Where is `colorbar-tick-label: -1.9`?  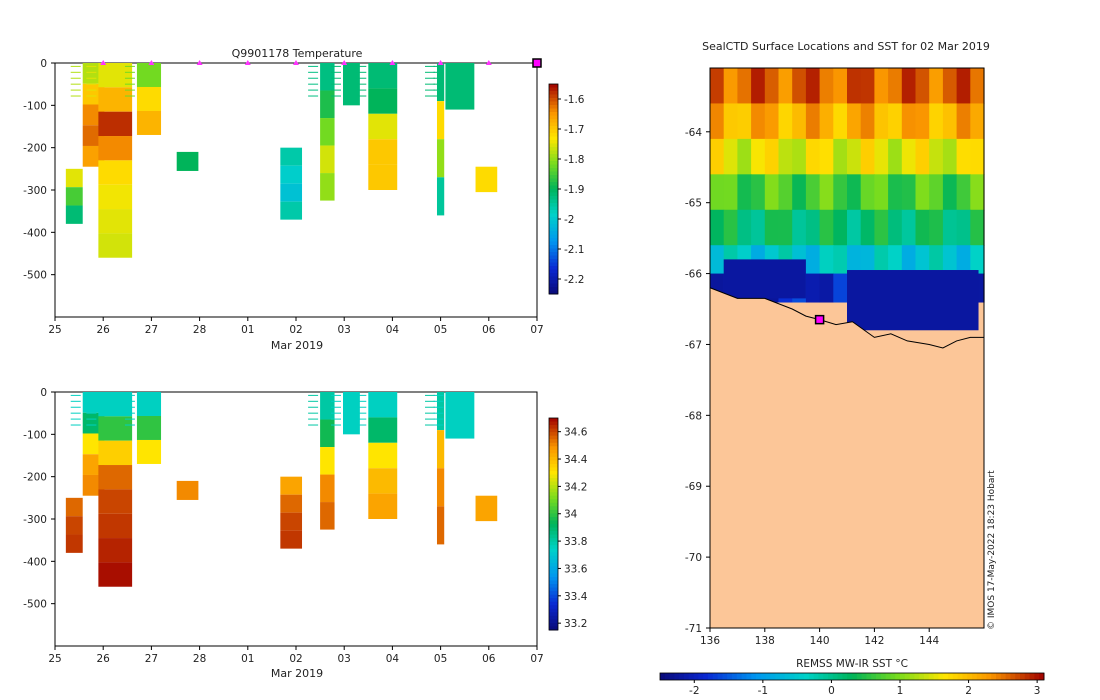 colorbar-tick-label: -1.9 is located at coordinates (574, 190).